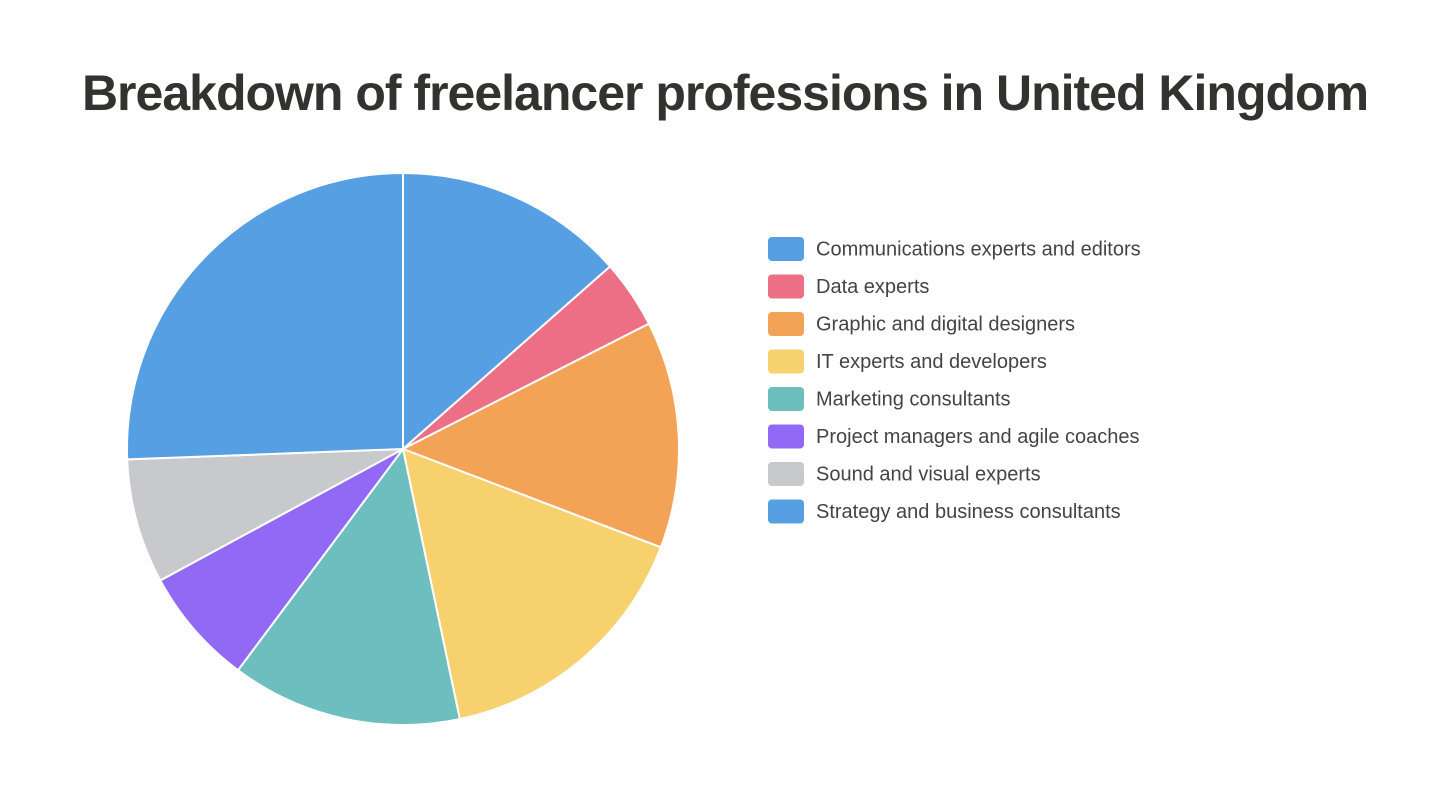 The width and height of the screenshot is (1450, 786). I want to click on legend-label: Project managers and agile coaches, so click(978, 437).